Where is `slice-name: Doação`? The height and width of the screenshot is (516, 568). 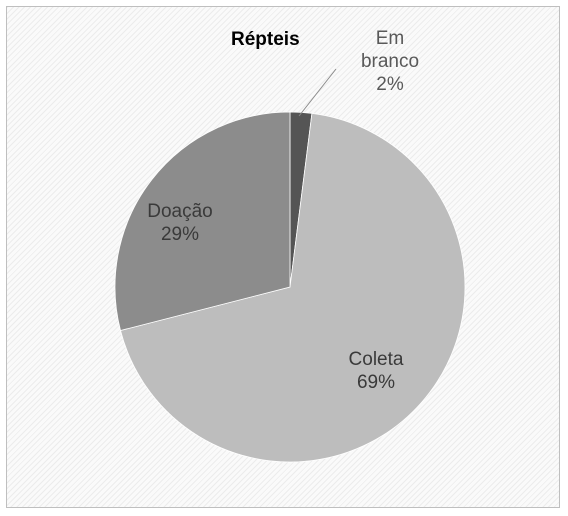 slice-name: Doação is located at coordinates (180, 211).